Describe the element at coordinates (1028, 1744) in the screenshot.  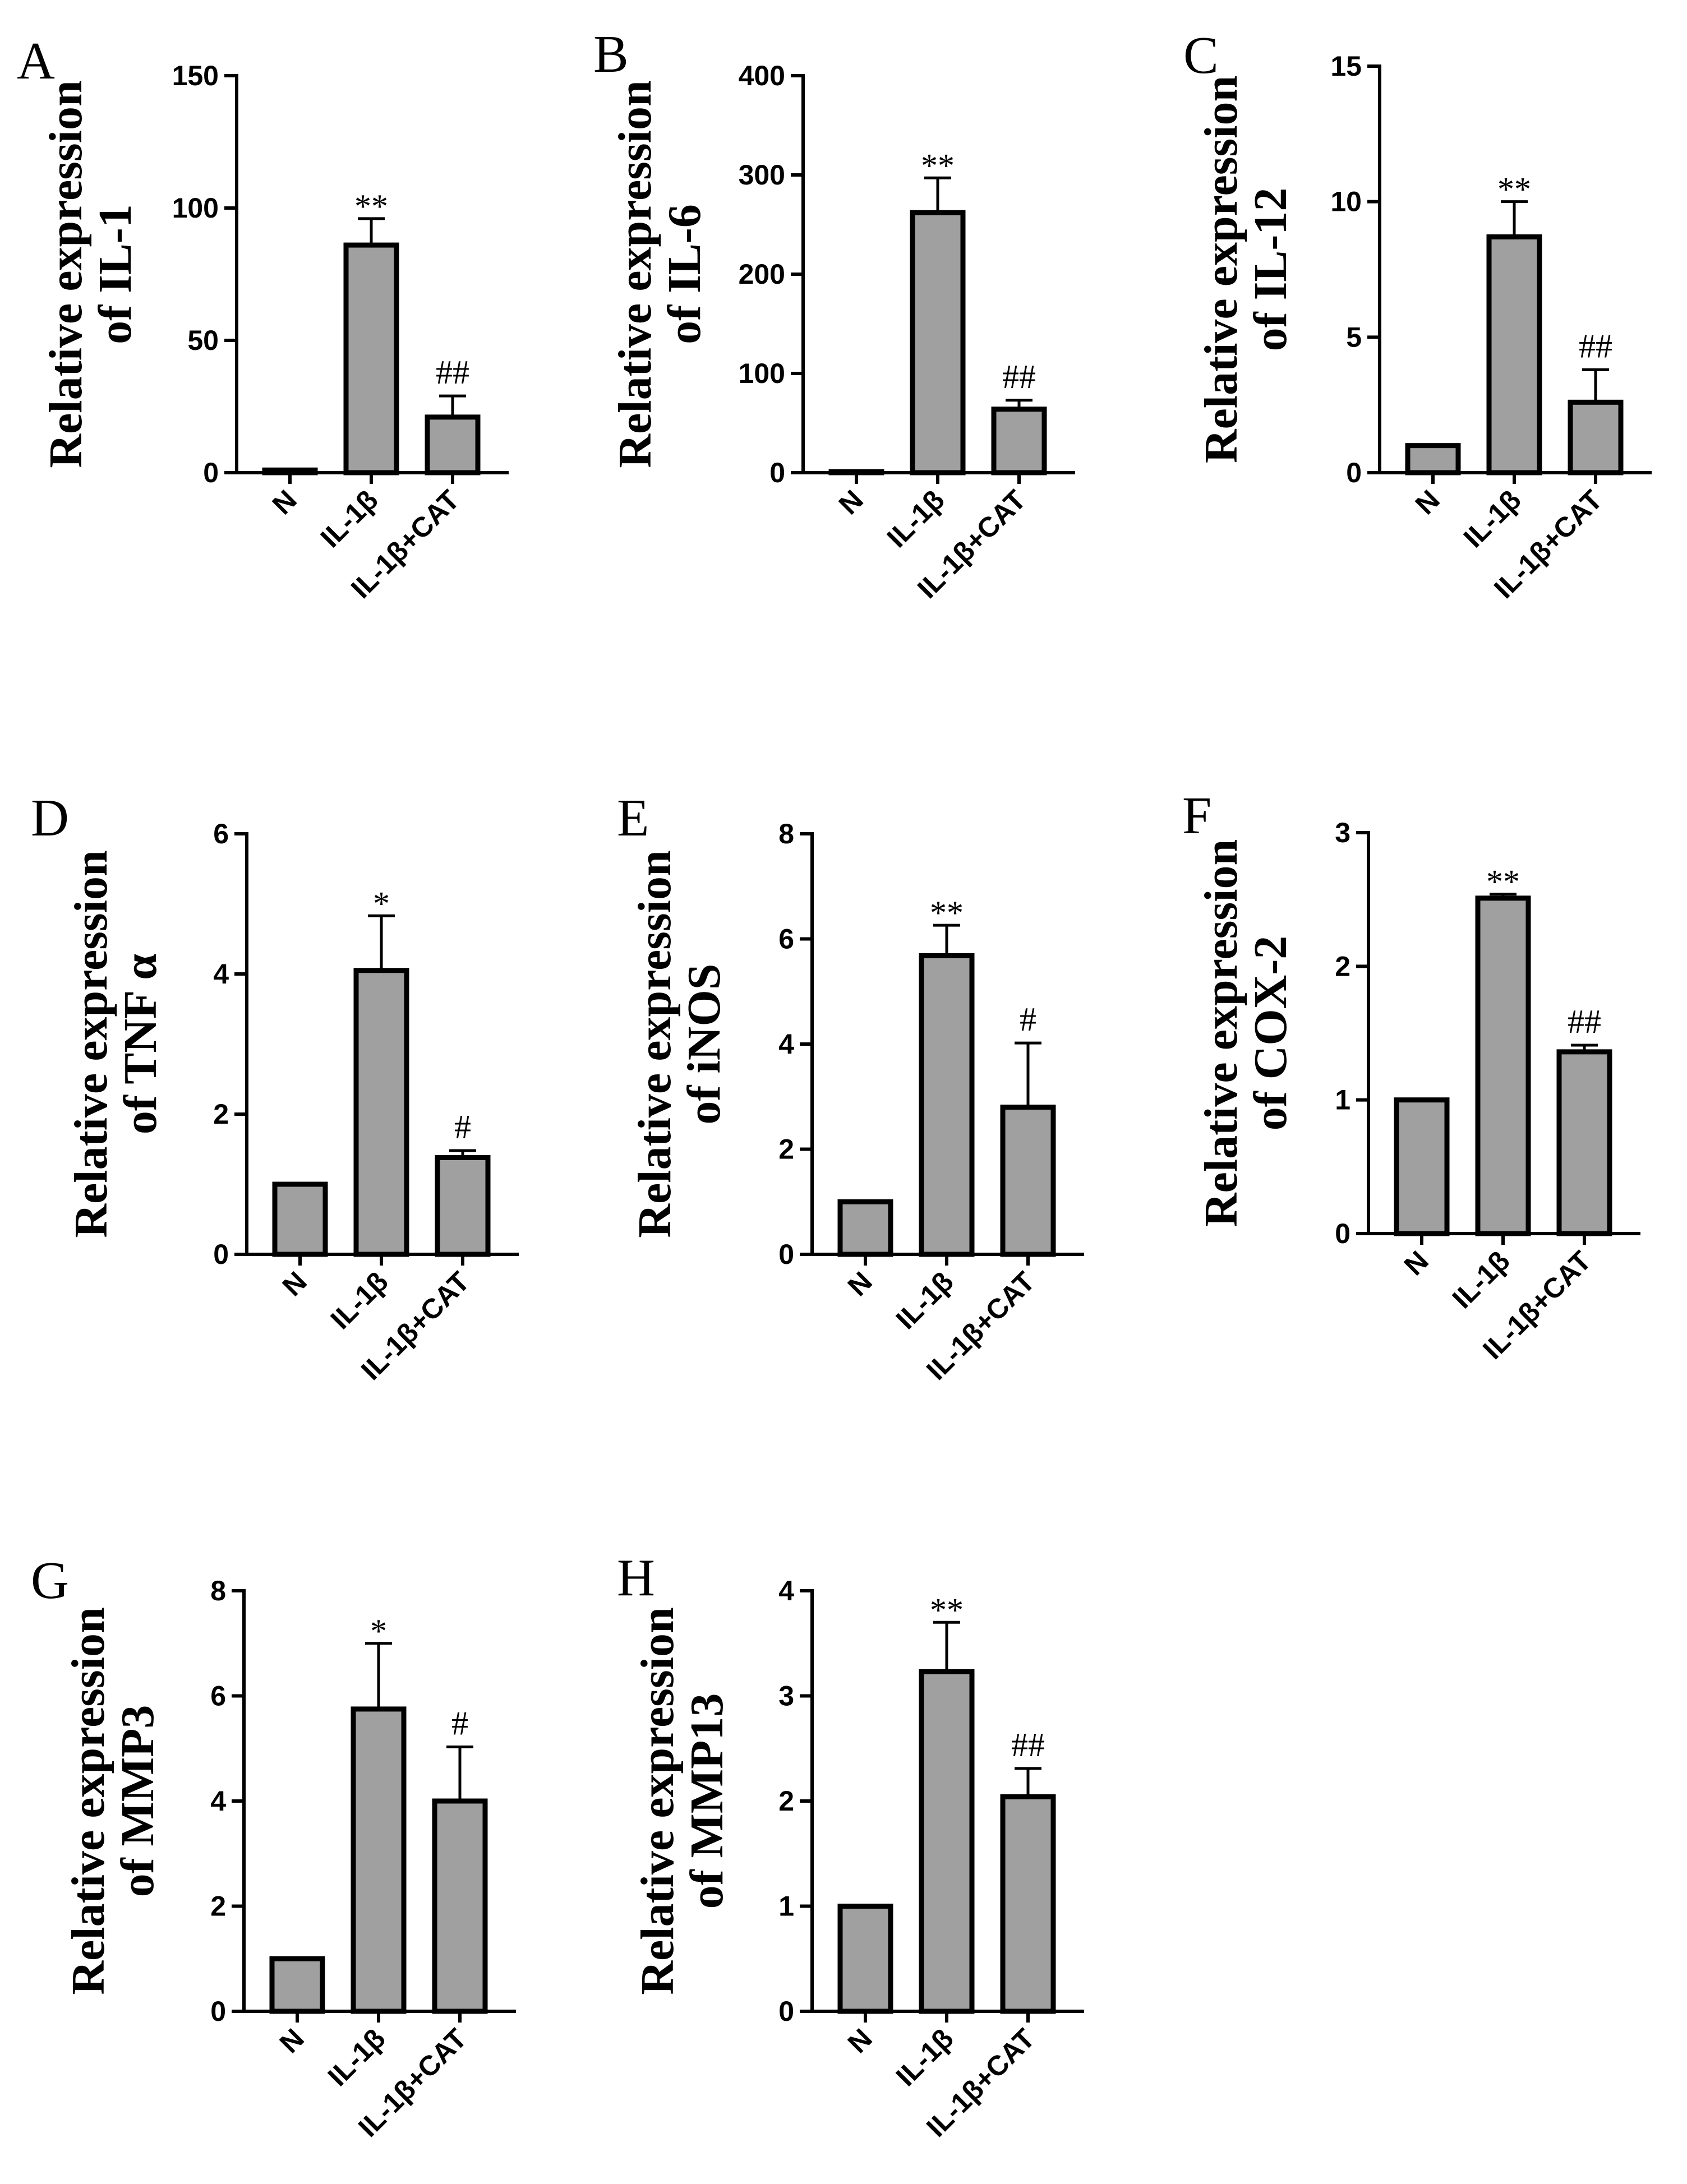
I see `significance-h-2: ##` at that location.